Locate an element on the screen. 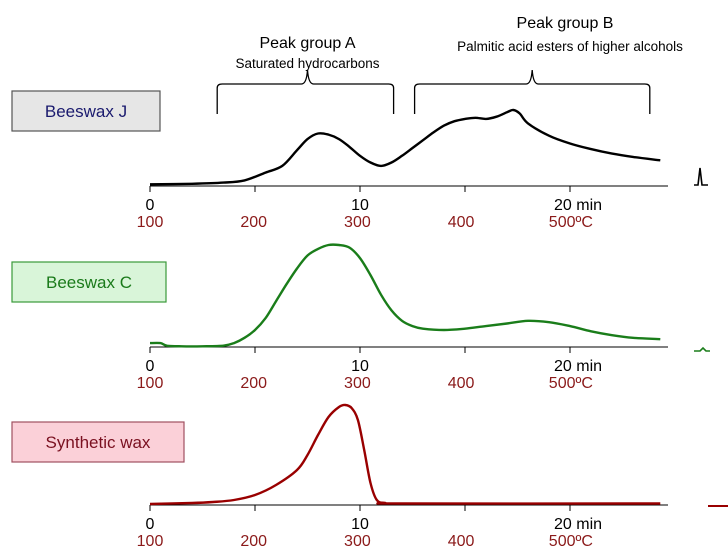 This screenshot has height=558, width=728. series-label: Synthetic wax is located at coordinates (98, 442).